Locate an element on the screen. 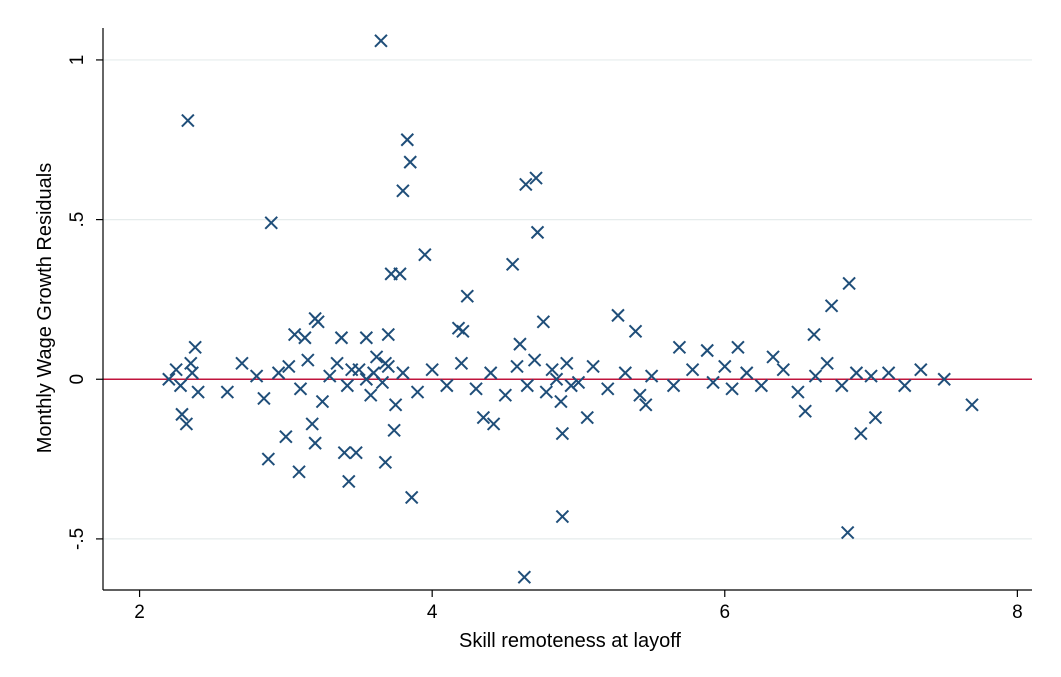  y-axis-title: Monthly Wage Growth Residuals is located at coordinates (45, 308).